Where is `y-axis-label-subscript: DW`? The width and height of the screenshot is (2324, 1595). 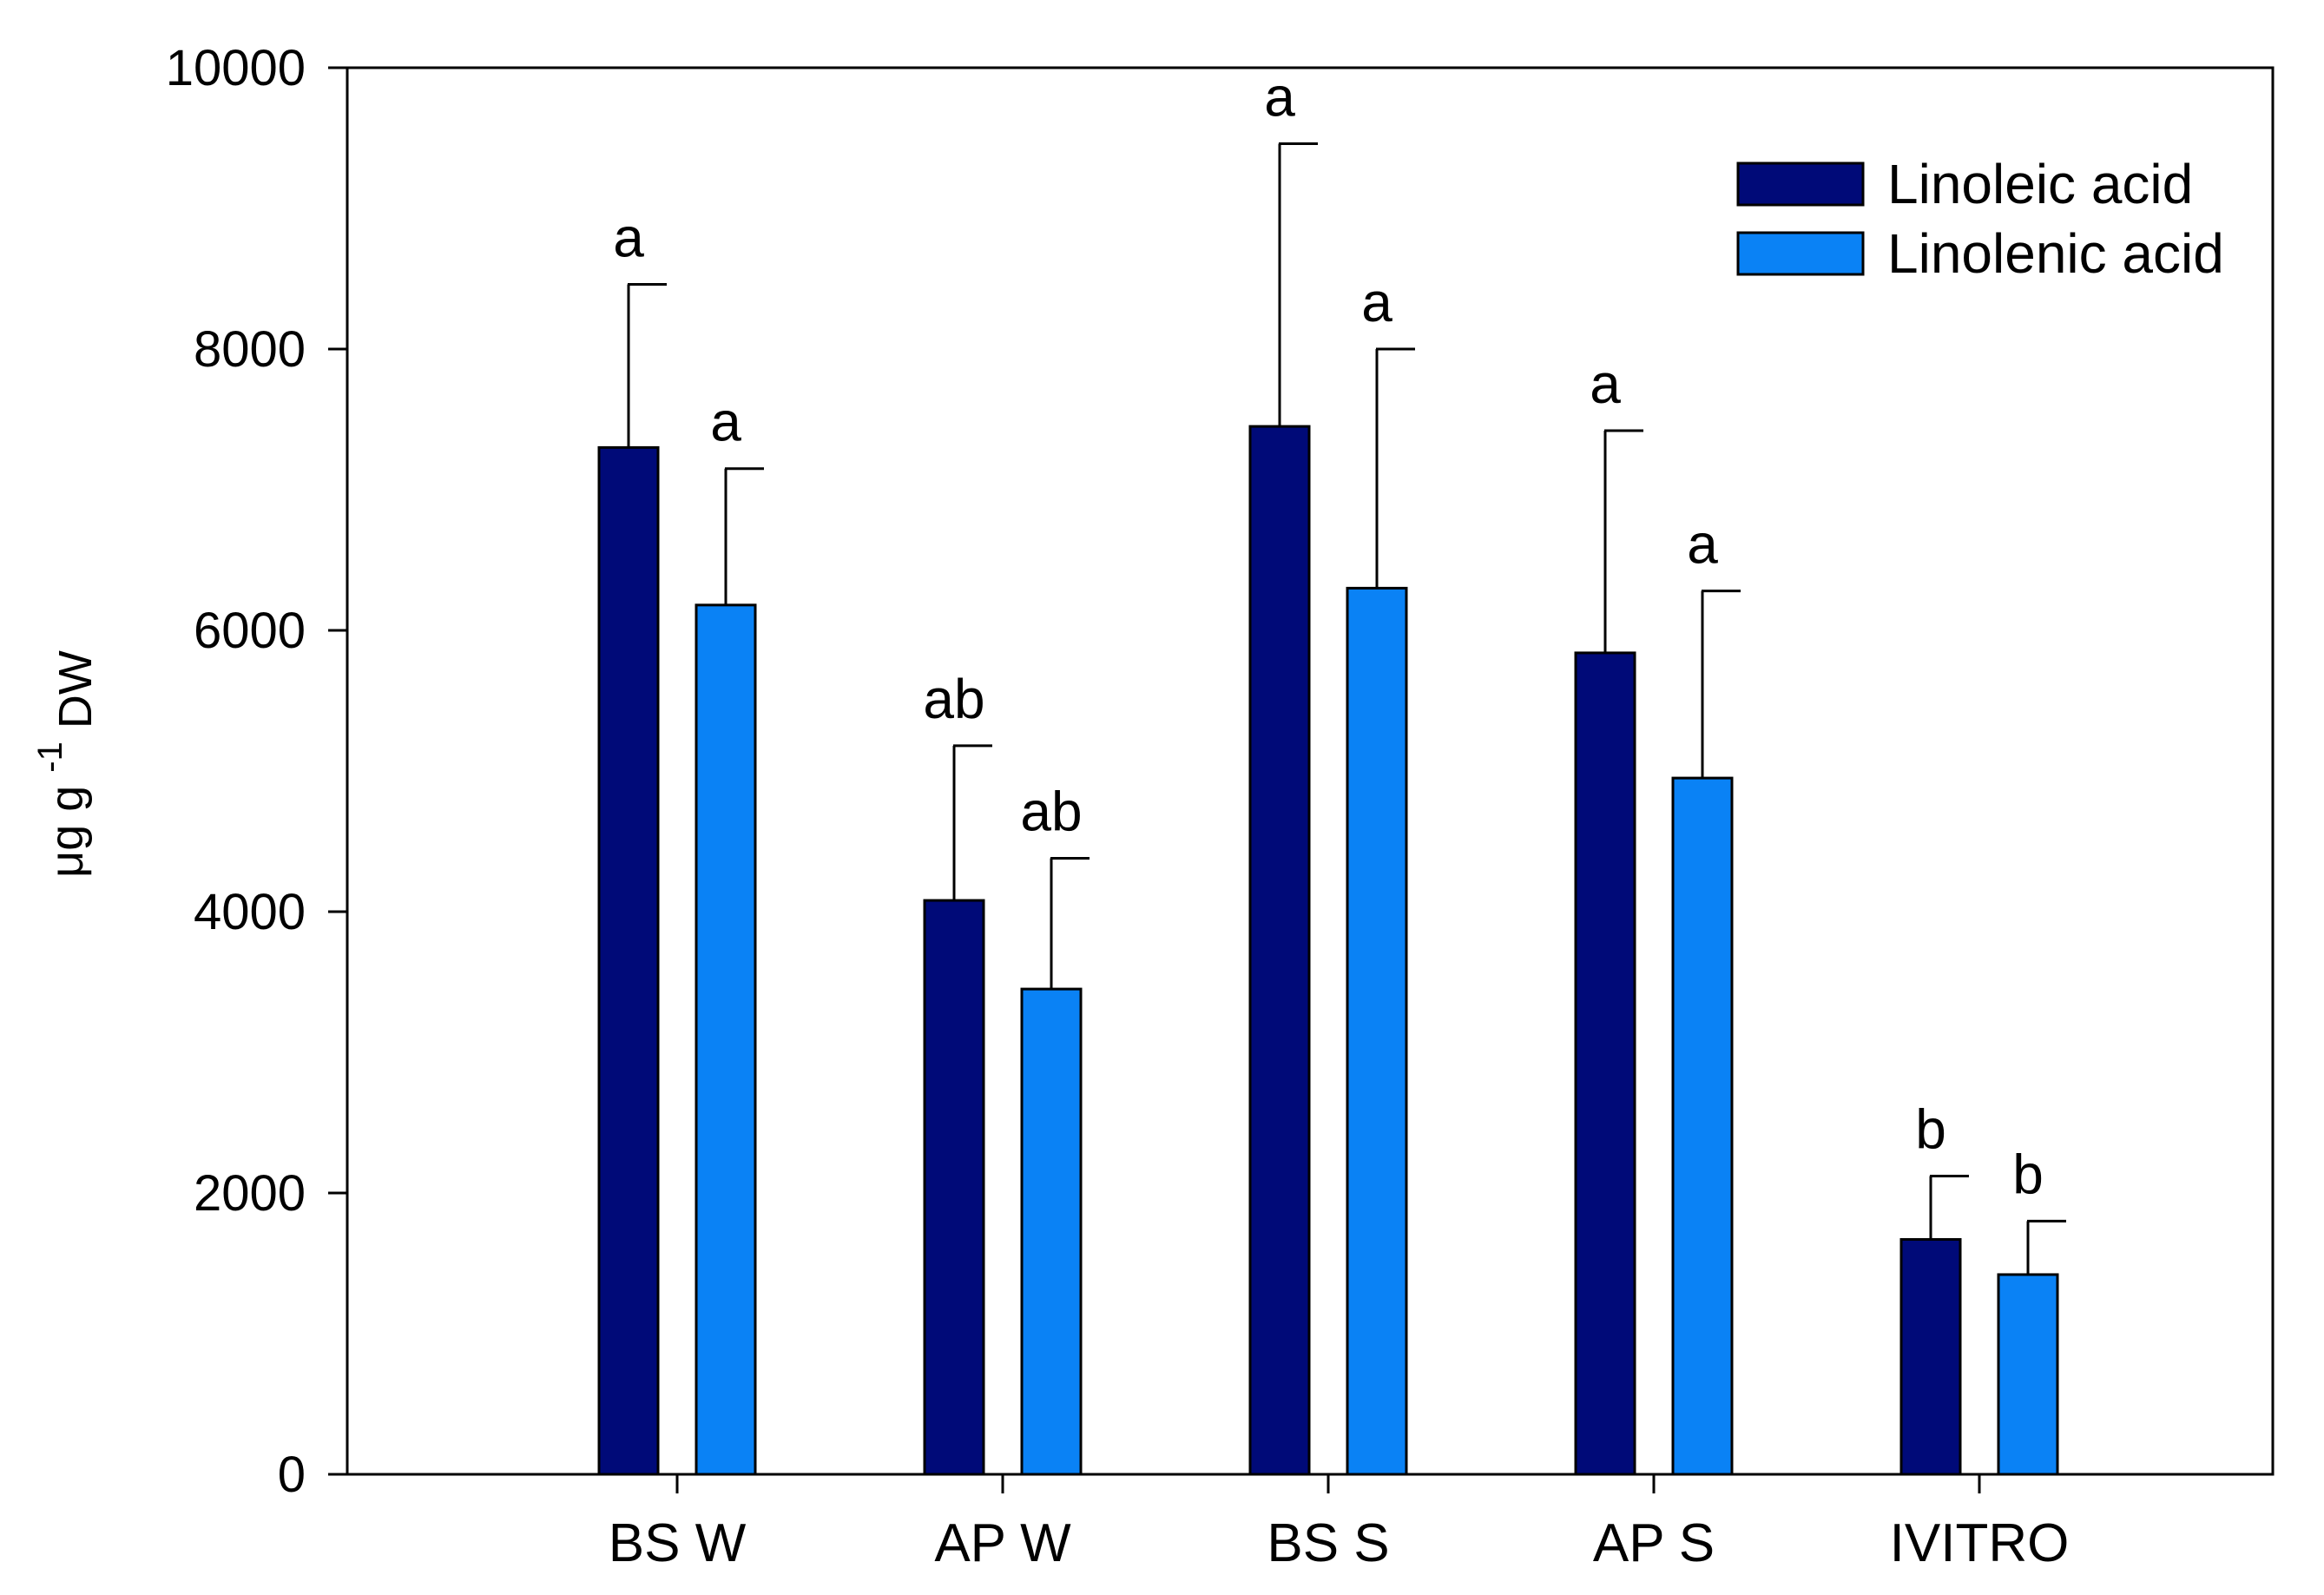
y-axis-label-subscript: DW is located at coordinates (76, 689).